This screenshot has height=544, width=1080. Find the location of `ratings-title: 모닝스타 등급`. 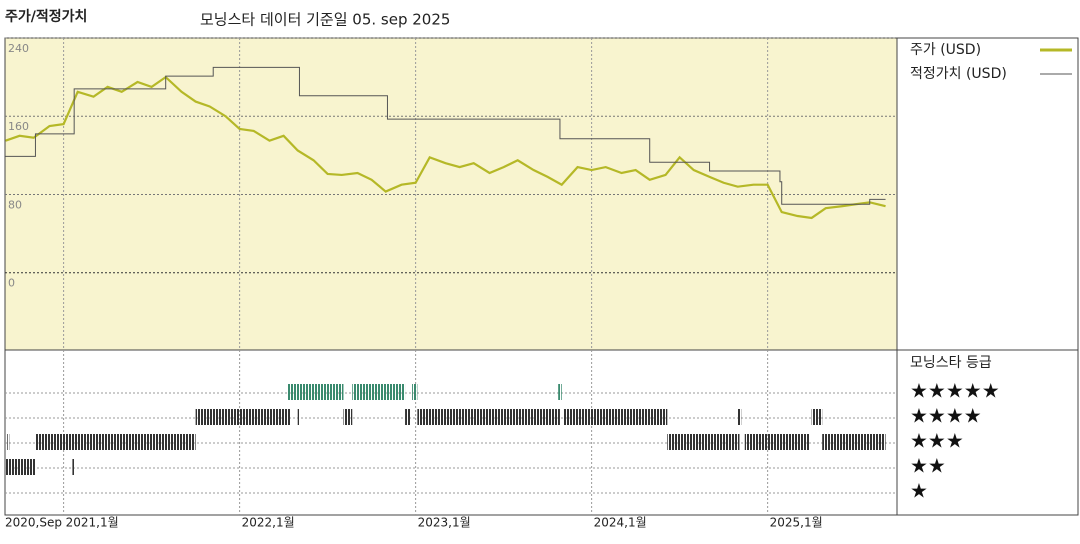

ratings-title: 모닝스타 등급 is located at coordinates (951, 363).